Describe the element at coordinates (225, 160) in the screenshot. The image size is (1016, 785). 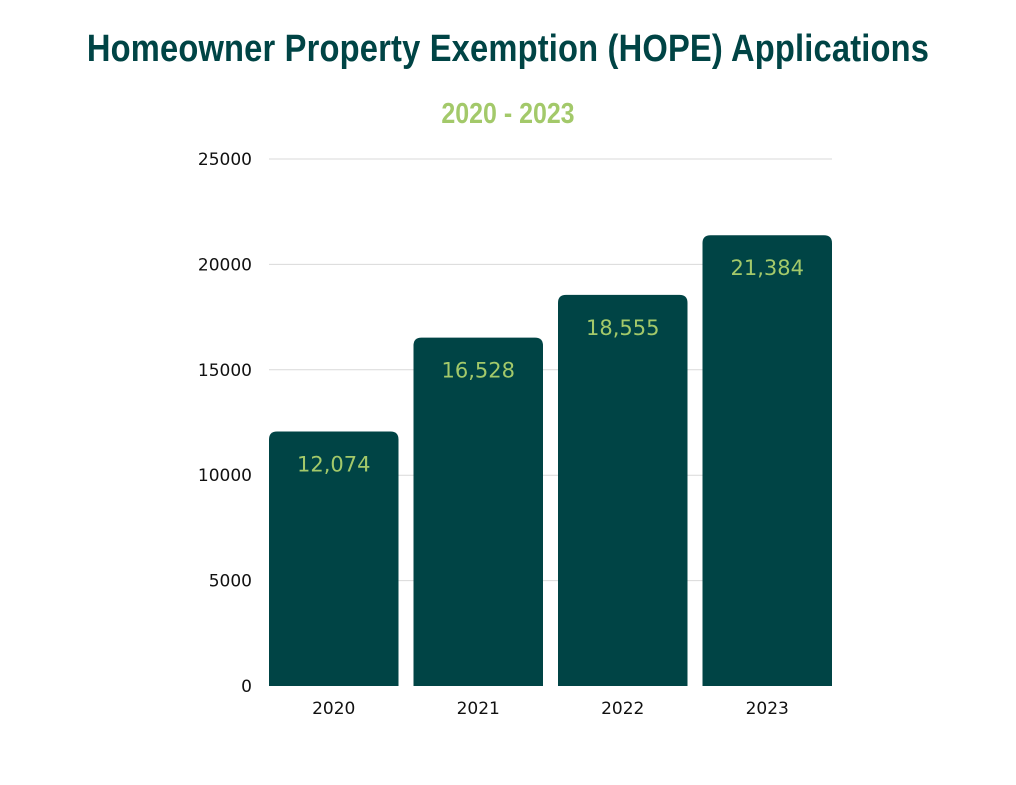
I see `y-tick-label: 25000` at that location.